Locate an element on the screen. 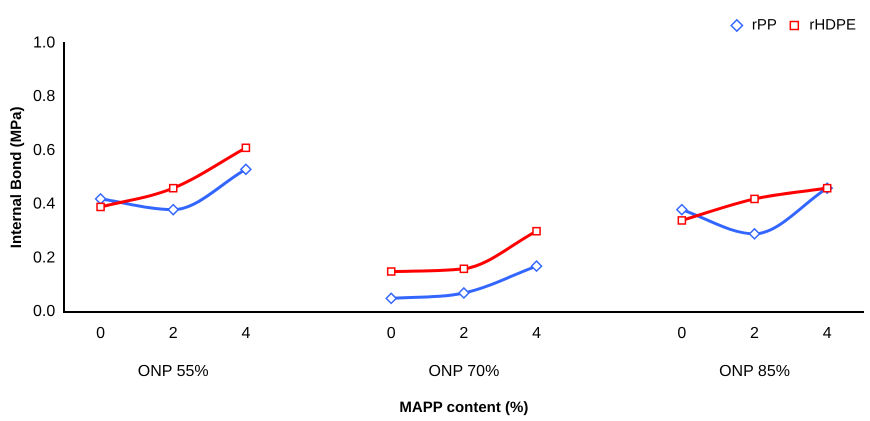  legend-label: rPP is located at coordinates (764, 25).